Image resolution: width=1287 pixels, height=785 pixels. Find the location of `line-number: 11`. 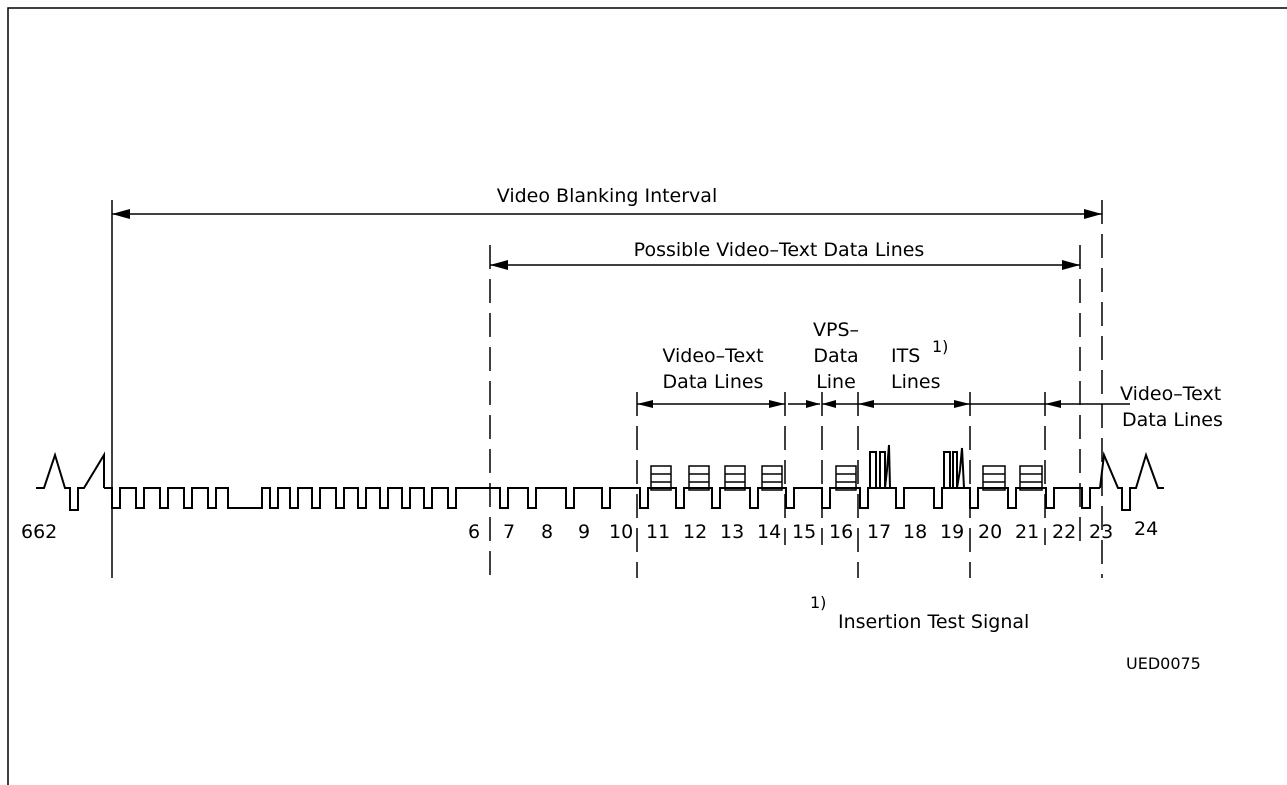

line-number: 11 is located at coordinates (658, 532).